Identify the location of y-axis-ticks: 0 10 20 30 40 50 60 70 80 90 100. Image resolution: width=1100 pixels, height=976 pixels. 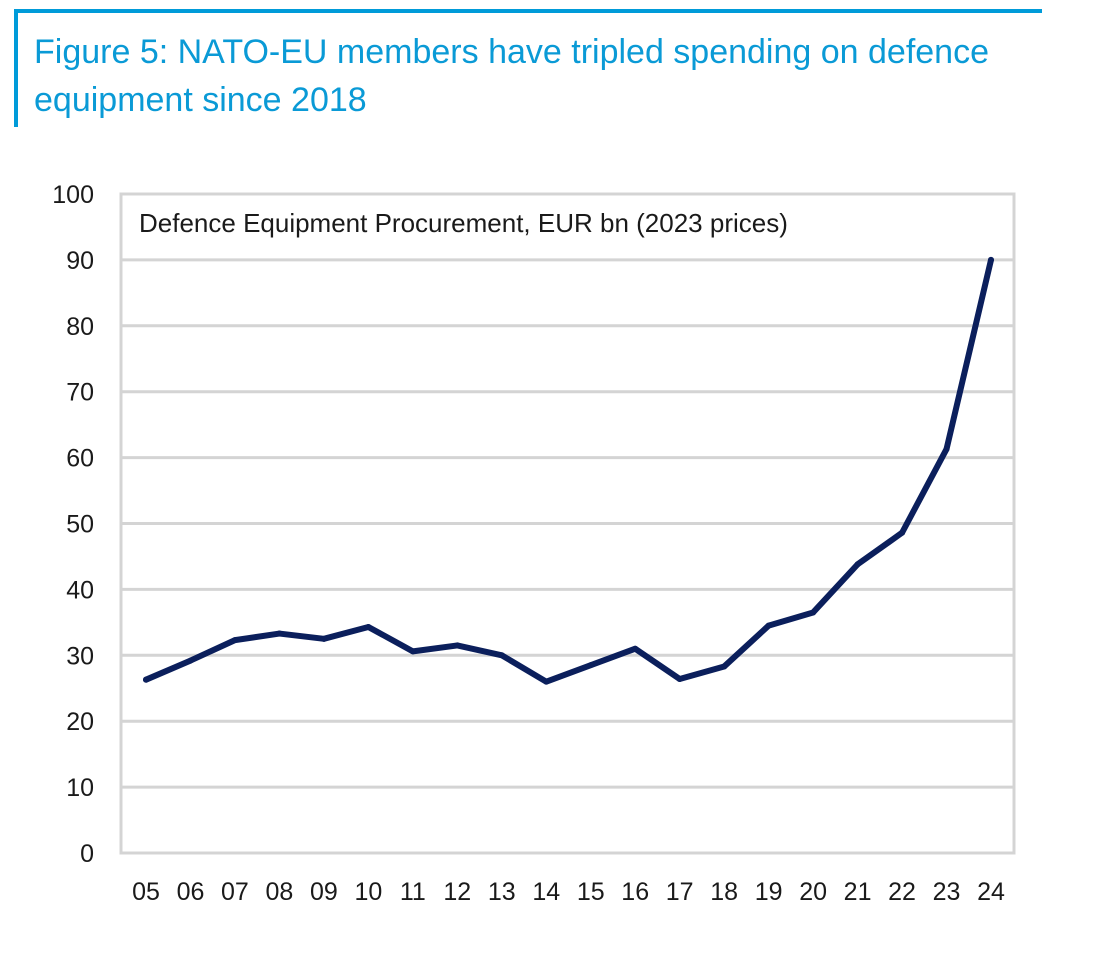
(73, 524).